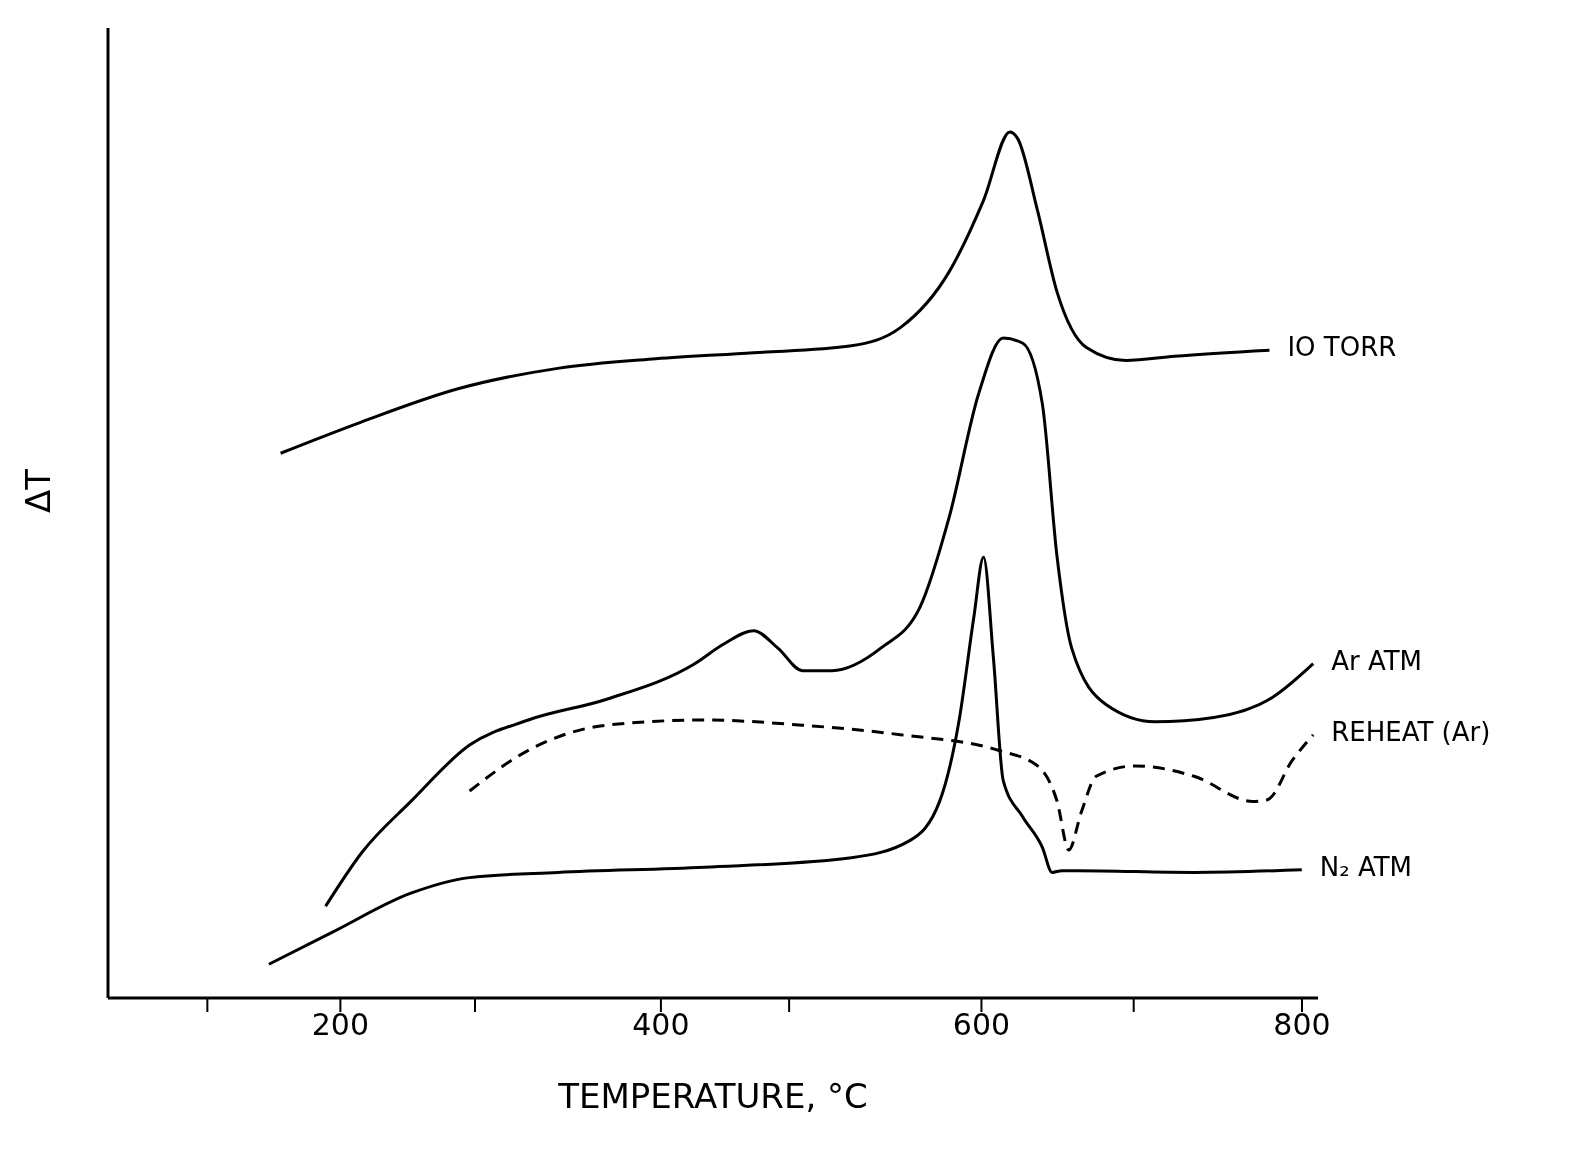  What do you see at coordinates (1411, 731) in the screenshot?
I see `series-label: REHEAT (Ar)` at bounding box center [1411, 731].